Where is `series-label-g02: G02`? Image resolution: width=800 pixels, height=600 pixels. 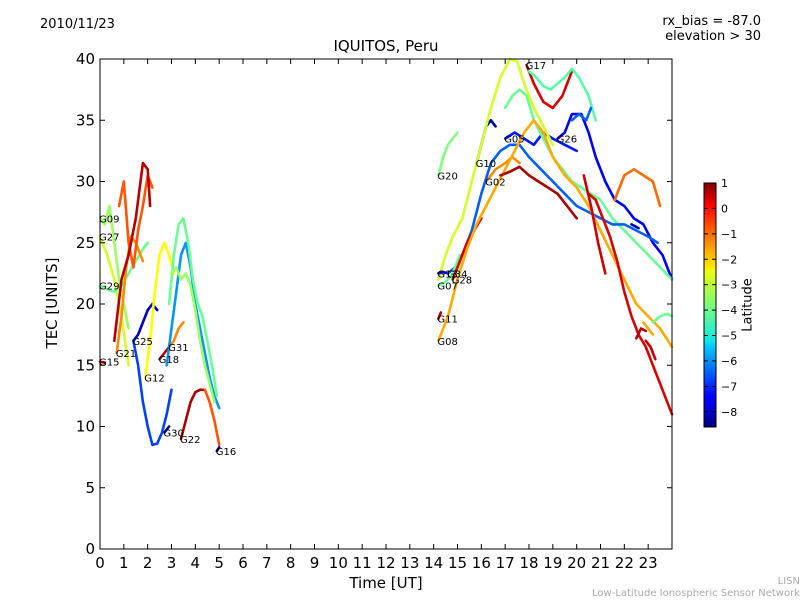 series-label-g02: G02 is located at coordinates (495, 183).